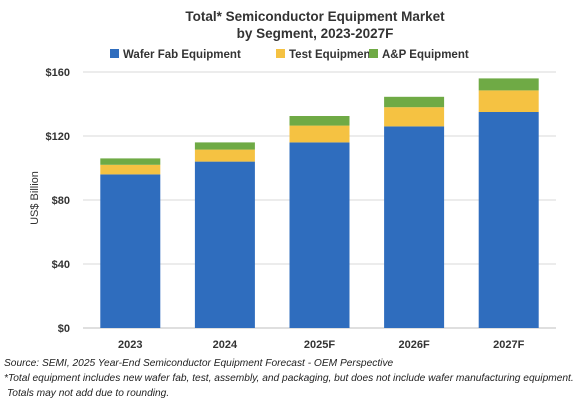 The image size is (580, 405). Describe the element at coordinates (88, 393) in the screenshot. I see `footnote-rounding: Totals may not add due to rounding.` at that location.